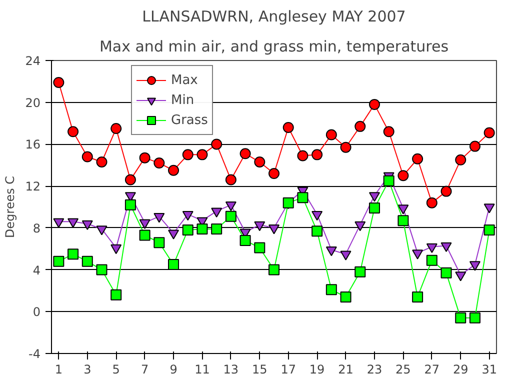  I want to click on y-axis-title: Degrees C, so click(10, 207).